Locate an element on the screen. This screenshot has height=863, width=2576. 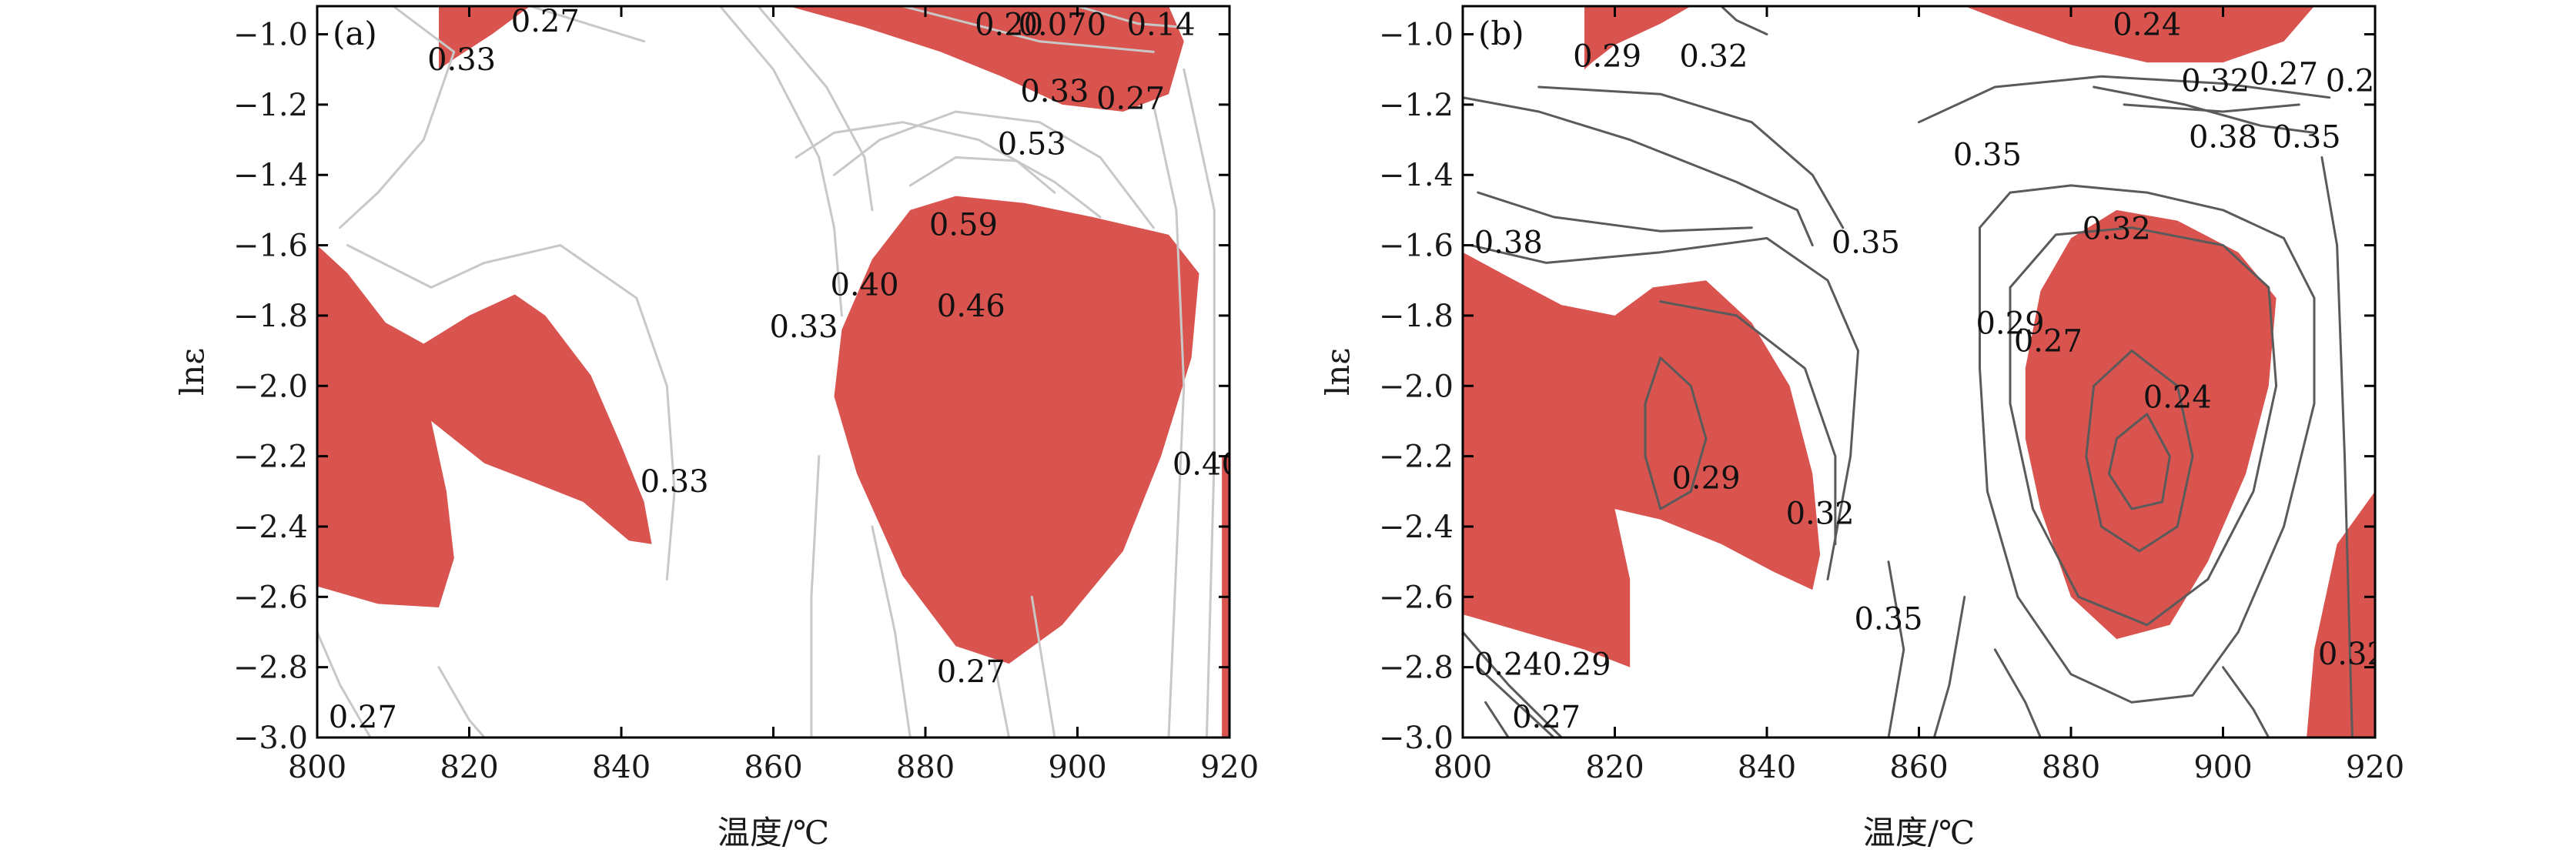
x-tick-label: 840 is located at coordinates (1767, 768).